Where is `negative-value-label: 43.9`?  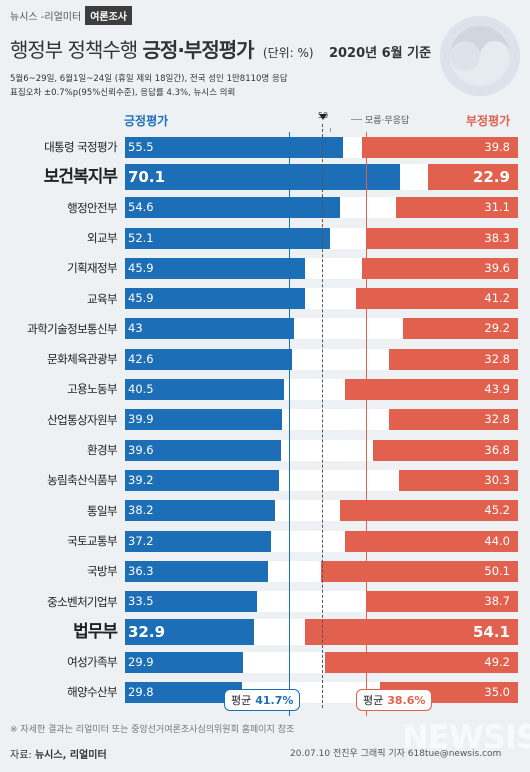 negative-value-label: 43.9 is located at coordinates (497, 389).